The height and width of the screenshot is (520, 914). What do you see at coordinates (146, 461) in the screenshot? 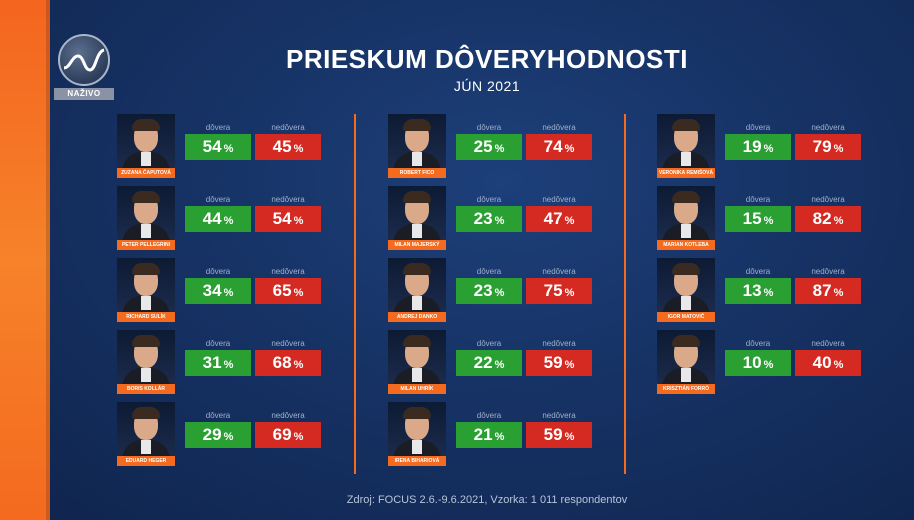
I see `person-name: EDUARD HEGER` at bounding box center [146, 461].